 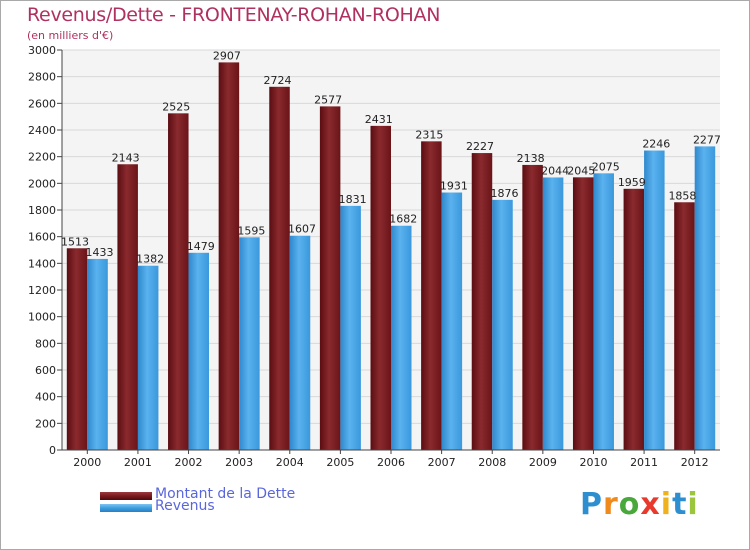 What do you see at coordinates (126, 508) in the screenshot?
I see `legend-swatch-revenue` at bounding box center [126, 508].